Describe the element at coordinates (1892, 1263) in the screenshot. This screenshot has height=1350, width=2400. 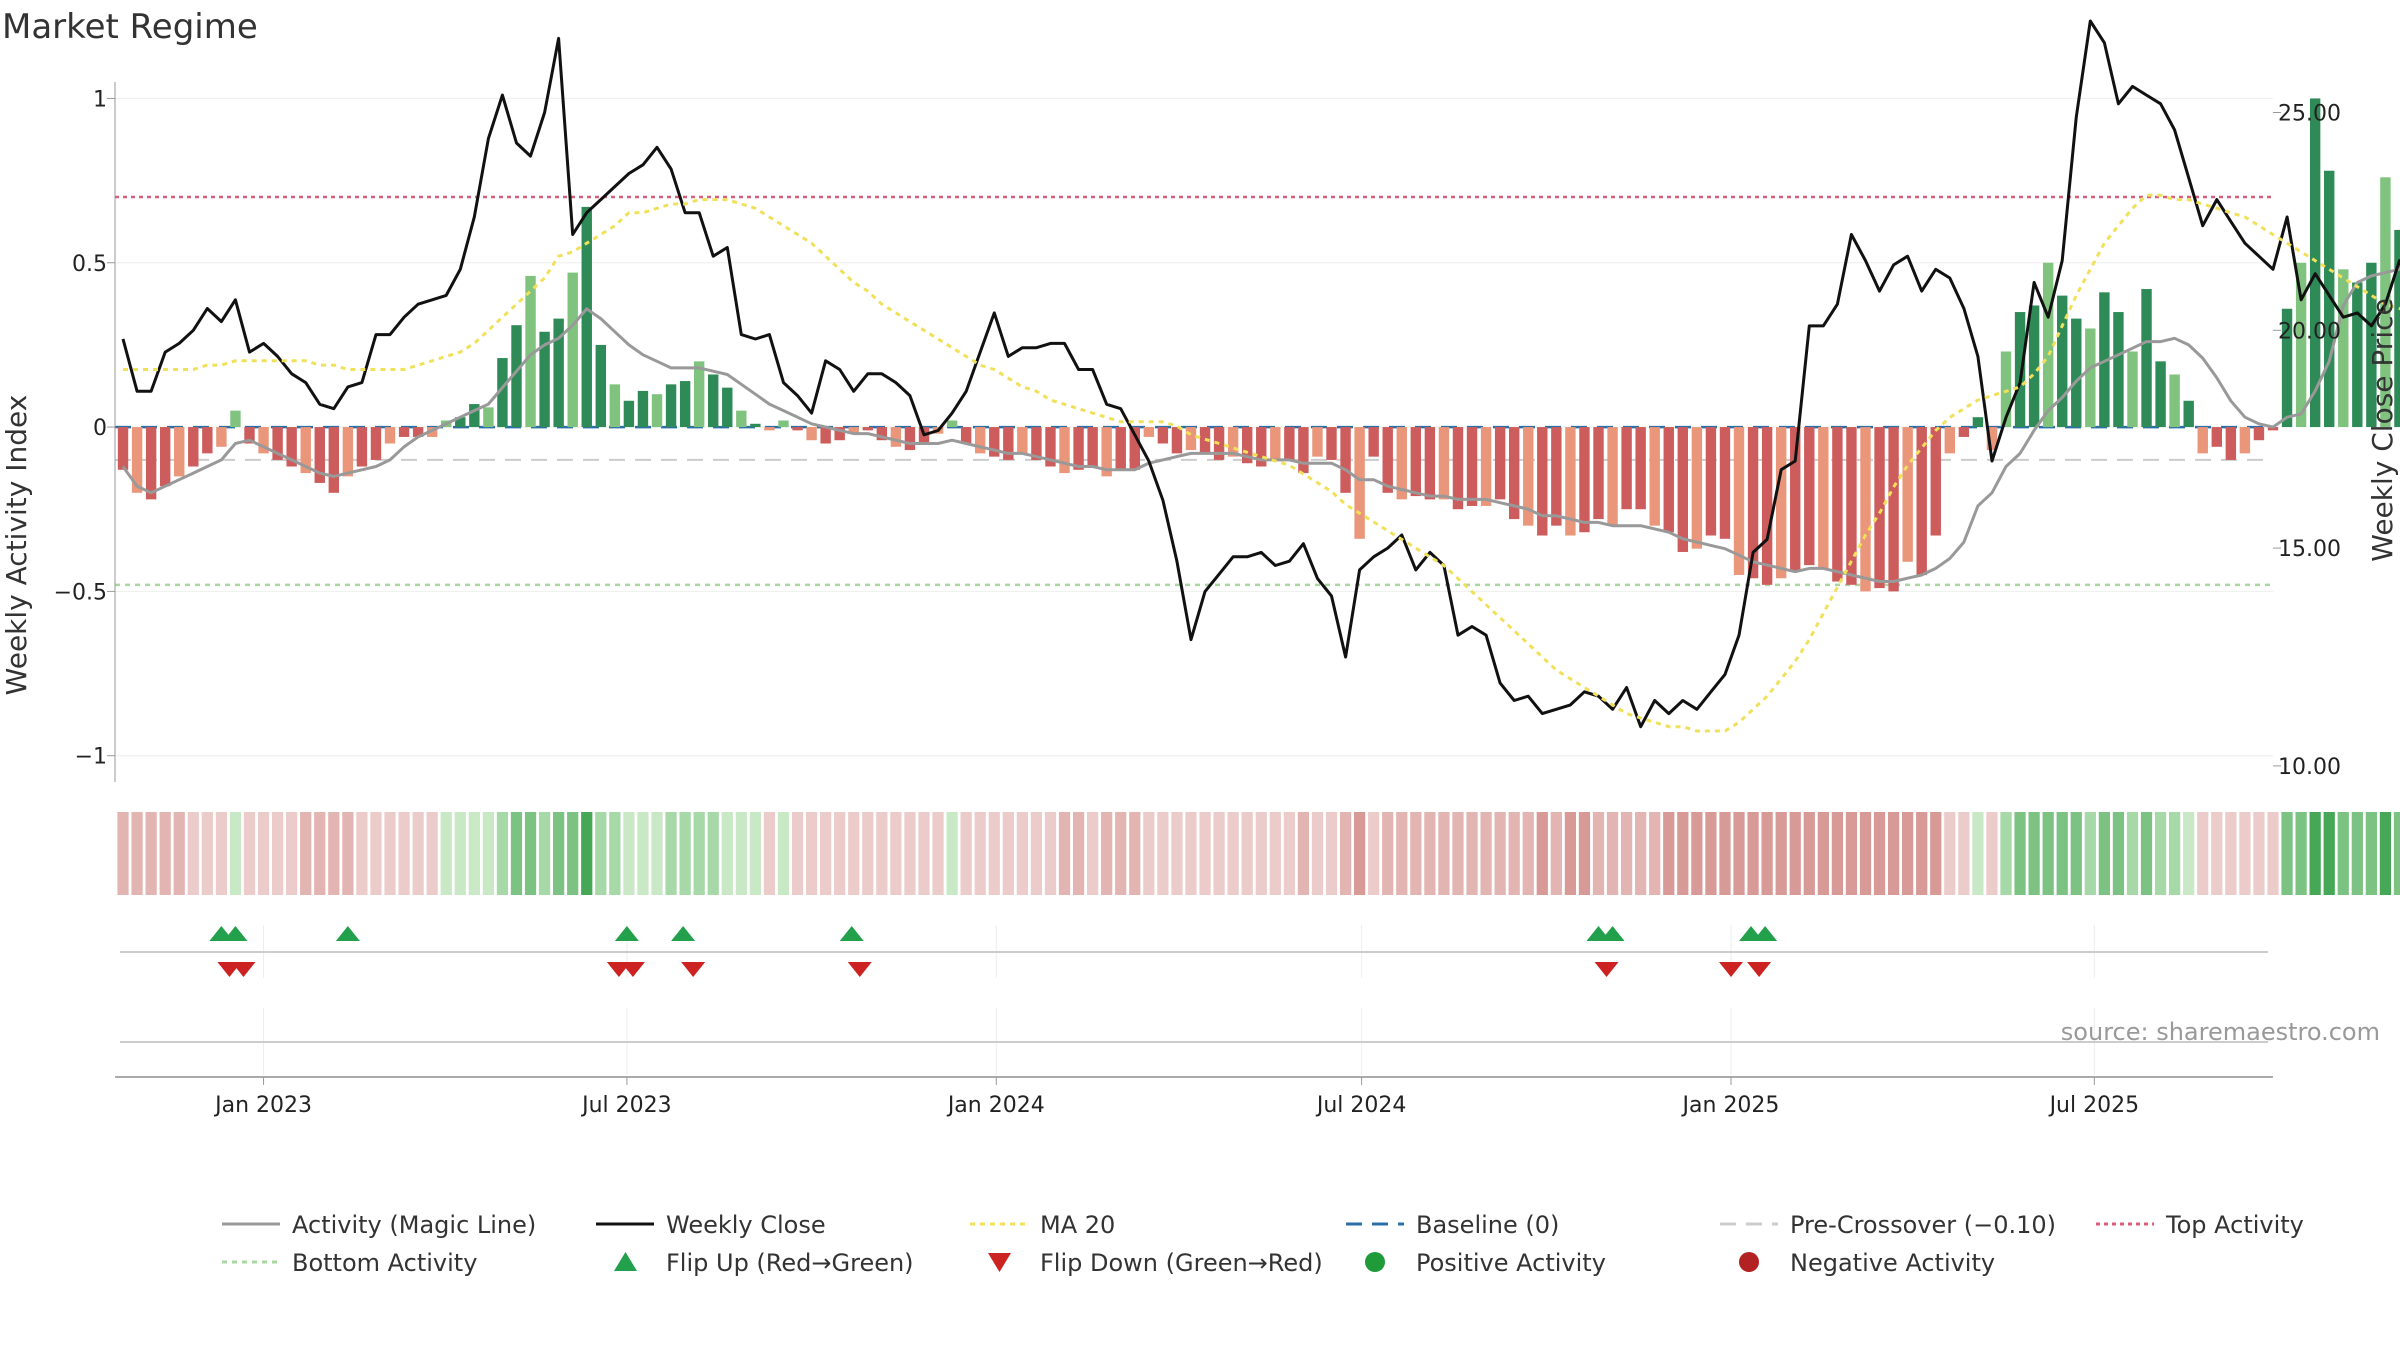
I see `legend-negative-activity: Negative Activity` at that location.